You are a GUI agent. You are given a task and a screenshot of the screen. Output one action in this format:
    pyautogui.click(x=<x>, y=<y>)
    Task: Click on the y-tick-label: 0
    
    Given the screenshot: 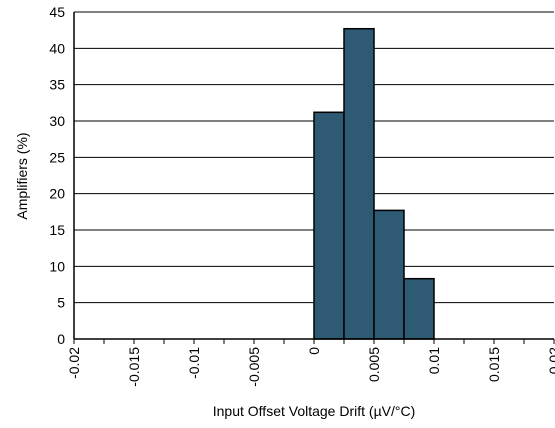 What is the action you would take?
    pyautogui.click(x=61, y=339)
    